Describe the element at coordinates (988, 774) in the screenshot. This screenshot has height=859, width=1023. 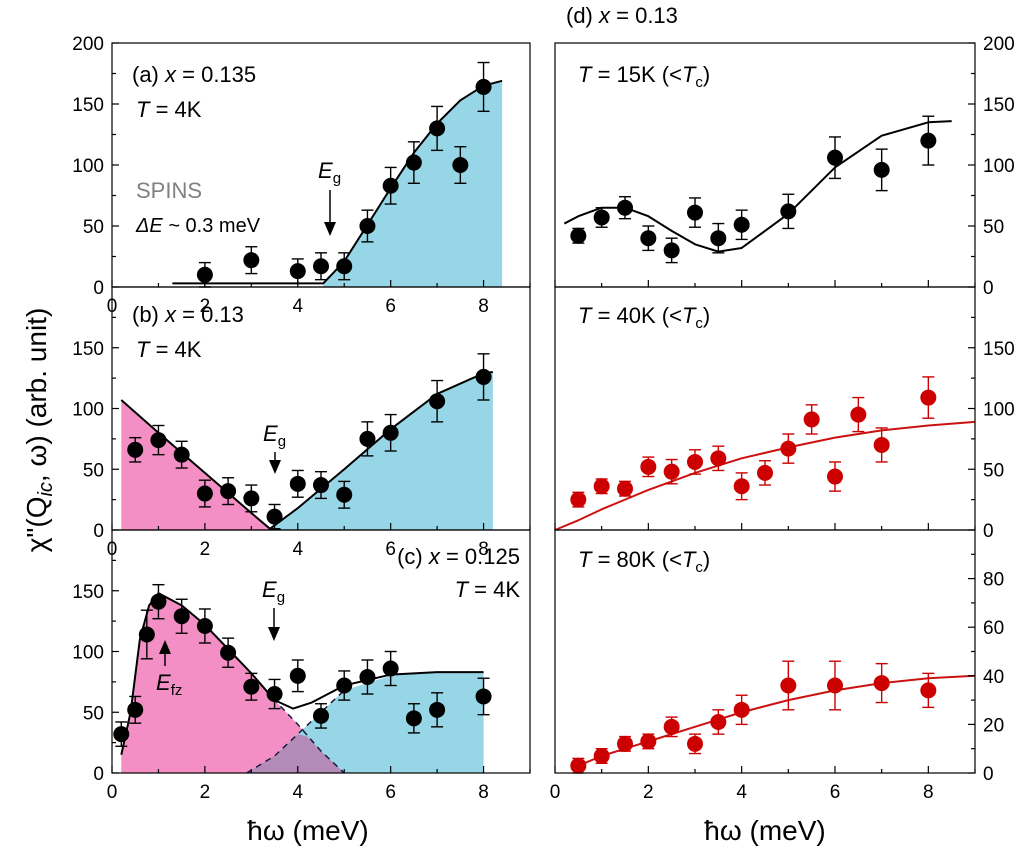
I see `panel-6-ytick-label: 0` at that location.